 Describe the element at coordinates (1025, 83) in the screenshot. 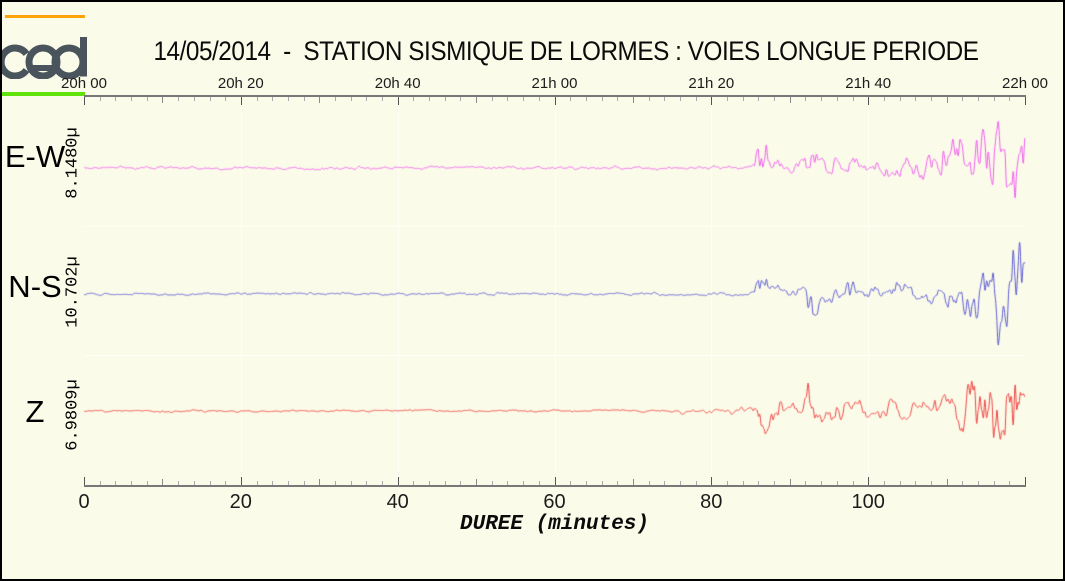

I see `top-axis-label: 22h 00` at that location.